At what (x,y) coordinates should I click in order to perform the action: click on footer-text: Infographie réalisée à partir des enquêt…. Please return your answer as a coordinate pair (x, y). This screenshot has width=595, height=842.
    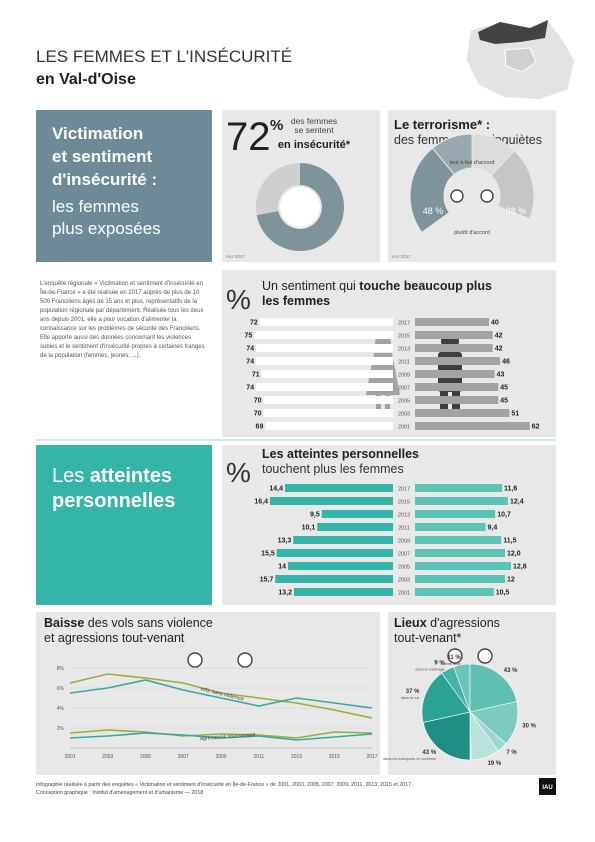
    Looking at the image, I should click on (223, 784).